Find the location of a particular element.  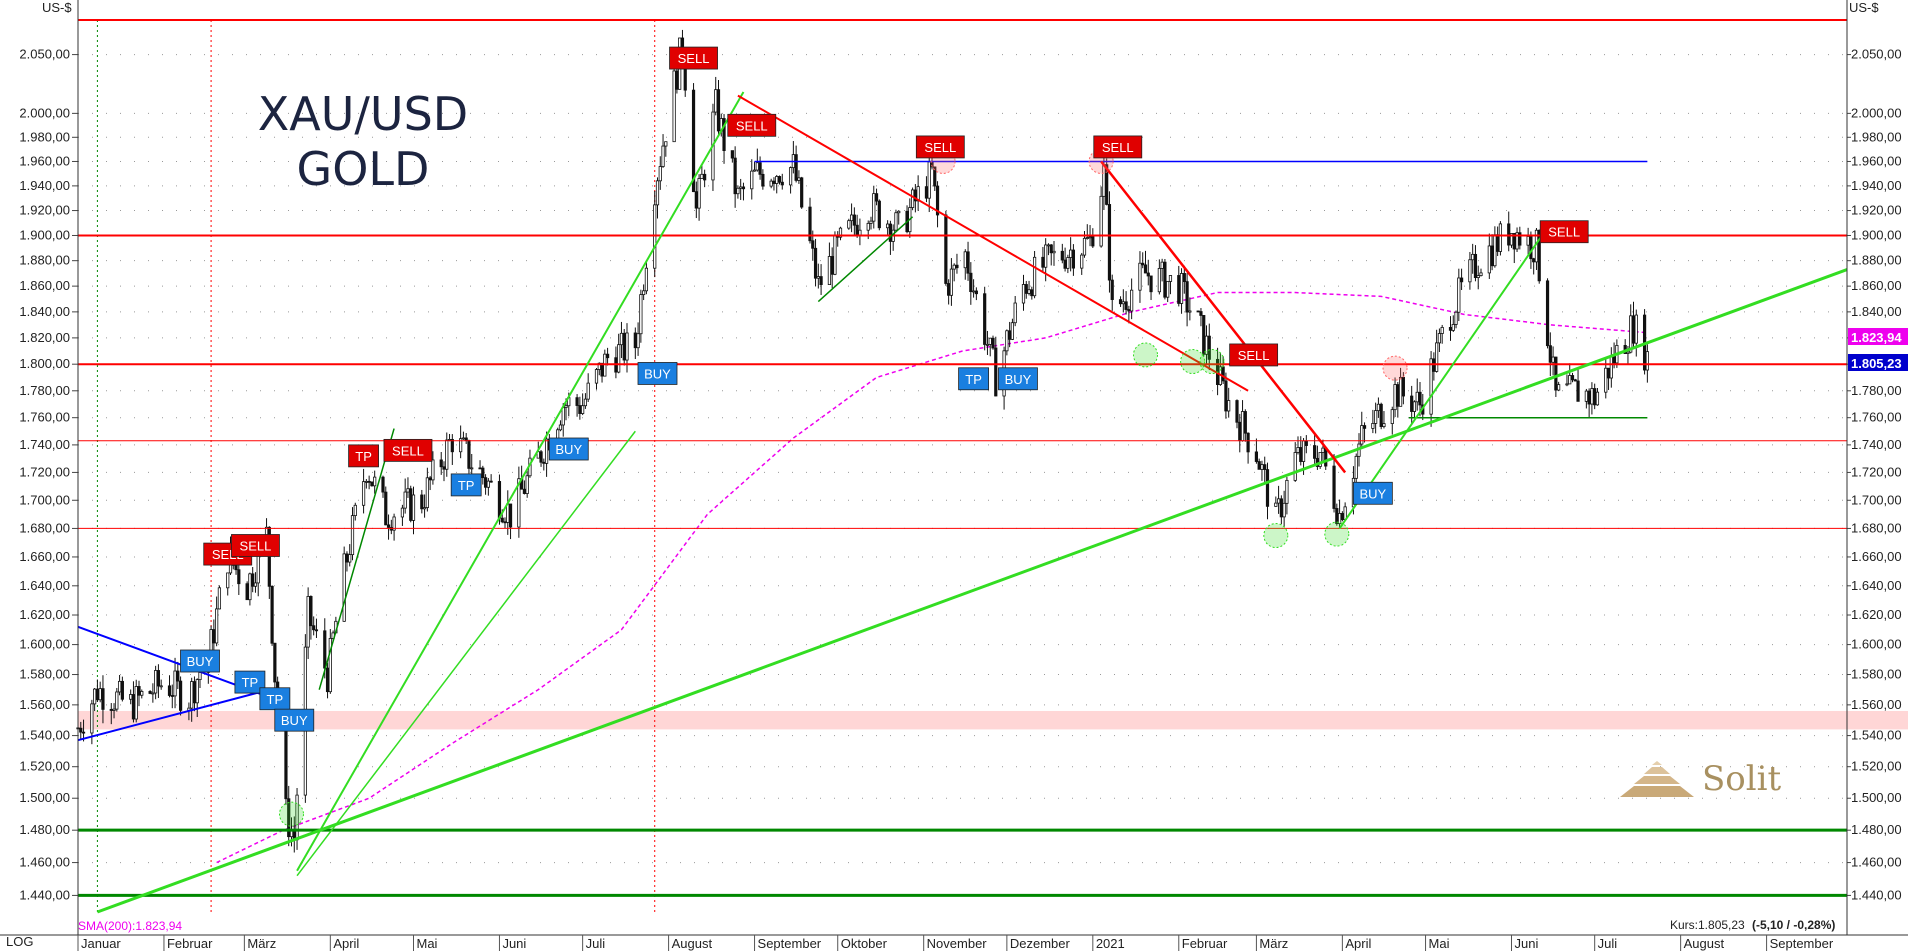

y-tick-label: 1.700,00 is located at coordinates (44, 499).